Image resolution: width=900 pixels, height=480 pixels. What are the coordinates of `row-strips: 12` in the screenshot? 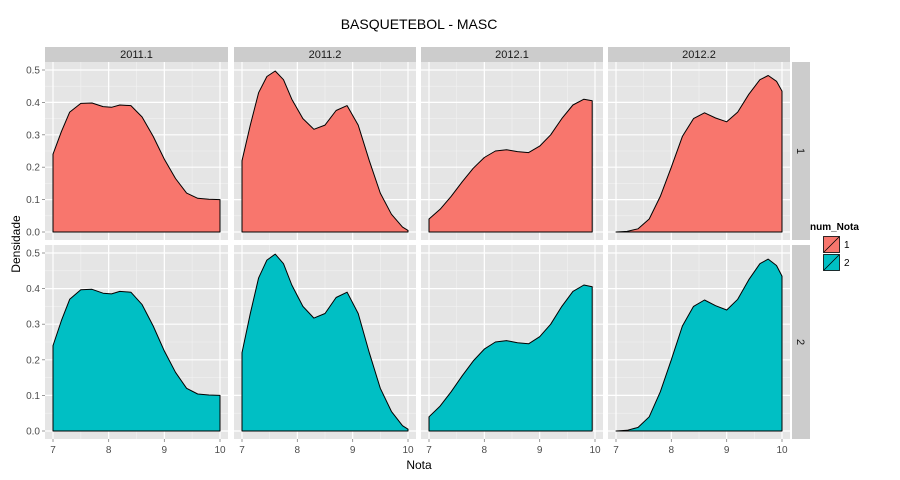 It's located at (801, 250).